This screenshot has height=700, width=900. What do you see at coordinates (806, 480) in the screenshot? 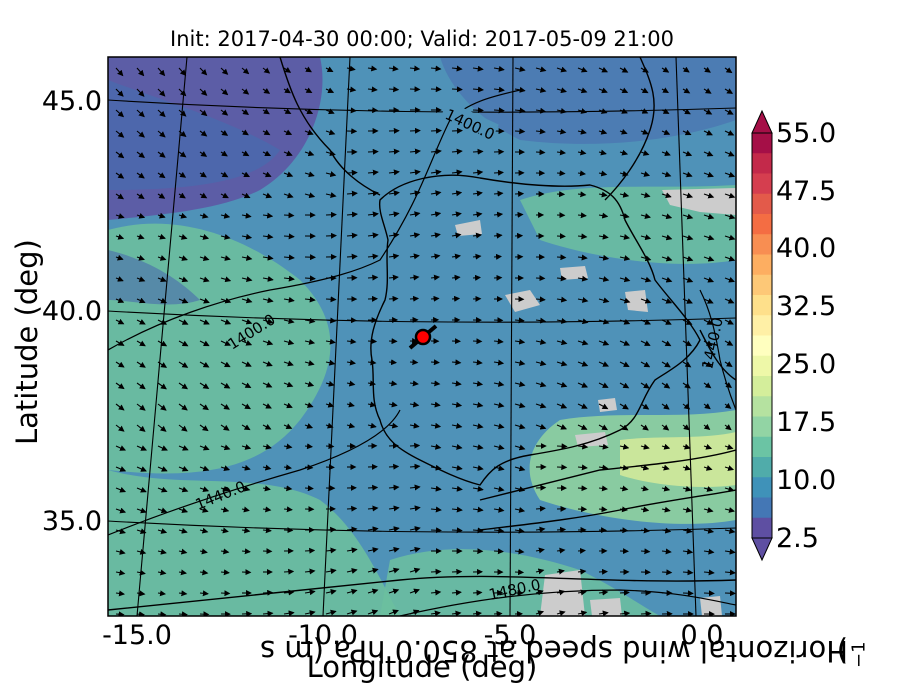
I see `colorbar-tick-10: 10.0` at bounding box center [806, 480].